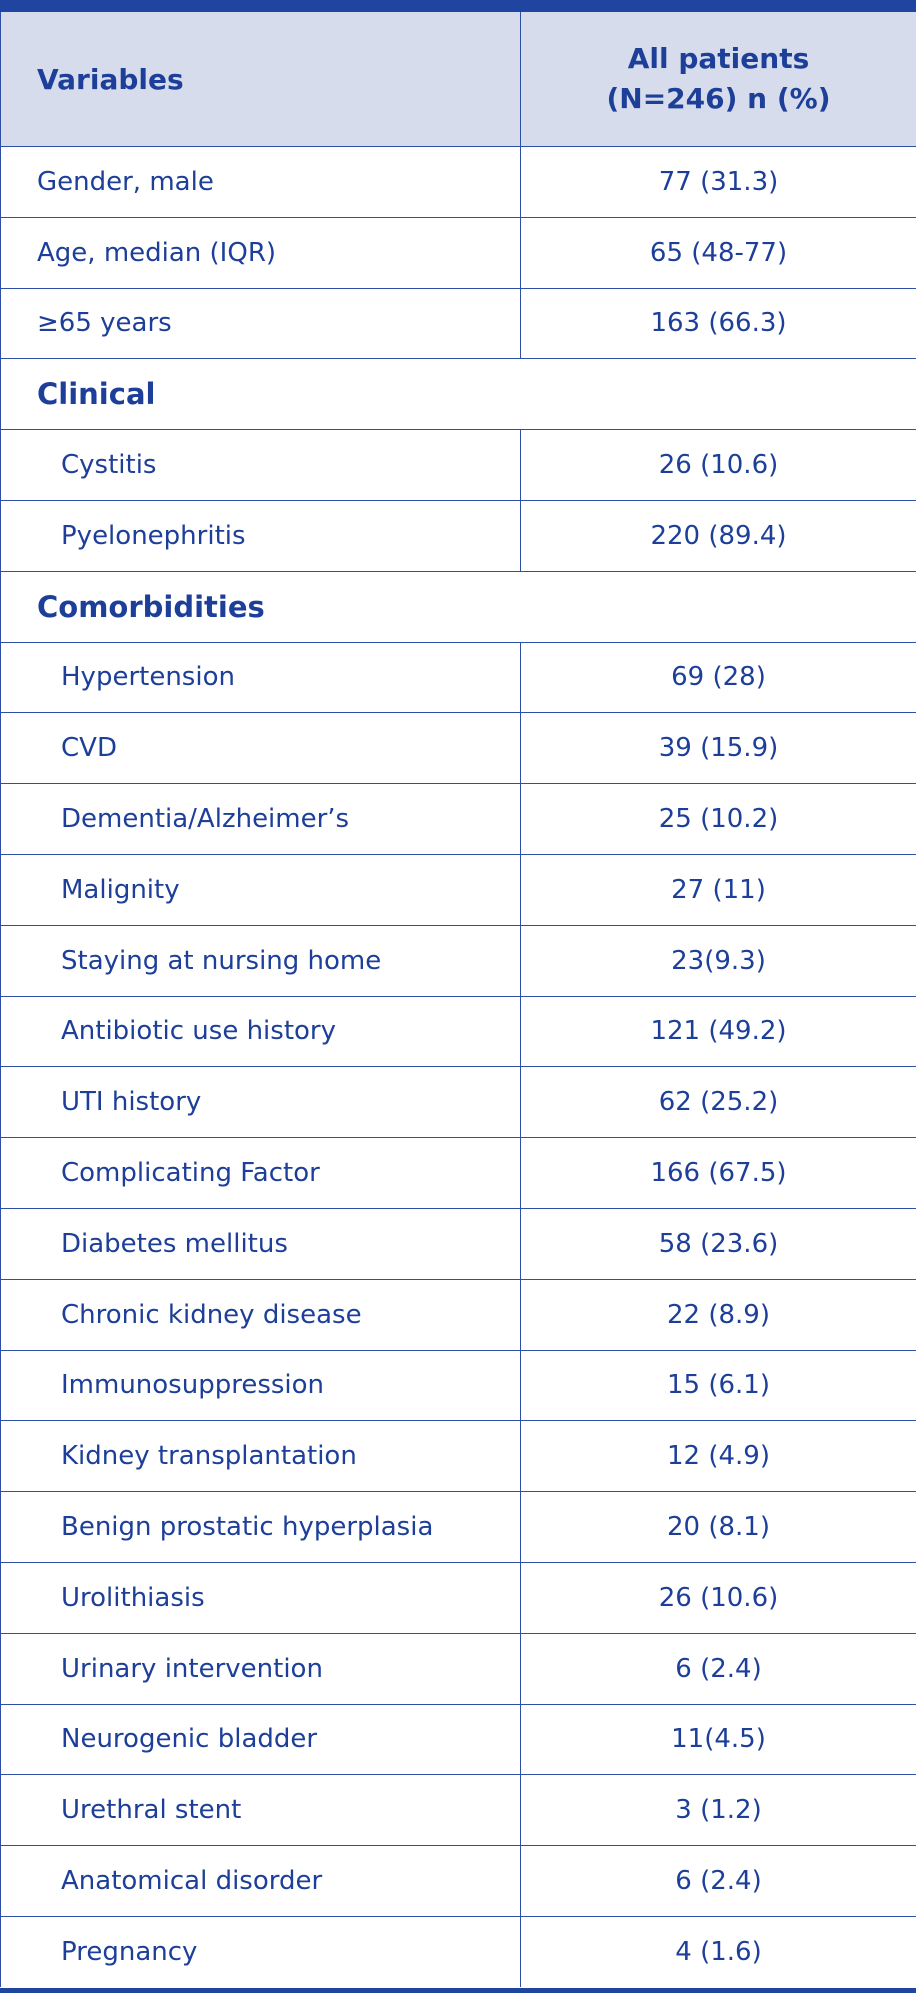 The image size is (916, 1993). What do you see at coordinates (260, 960) in the screenshot?
I see `row-label: Staying at nursing home` at bounding box center [260, 960].